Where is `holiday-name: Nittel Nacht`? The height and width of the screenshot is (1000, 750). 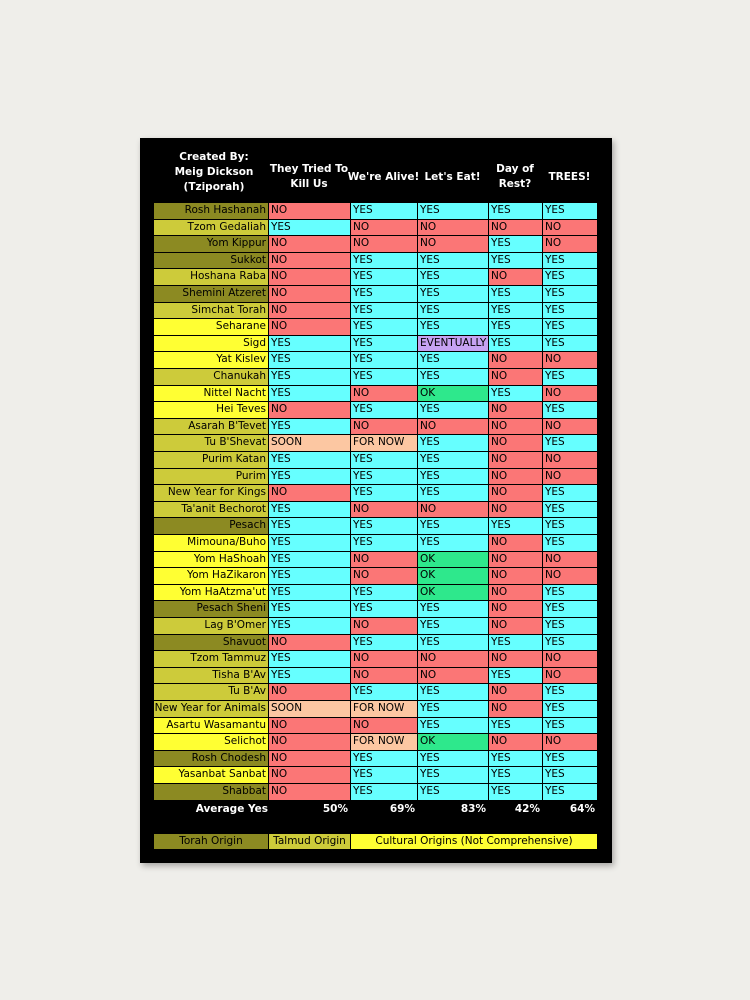 holiday-name: Nittel Nacht is located at coordinates (211, 393).